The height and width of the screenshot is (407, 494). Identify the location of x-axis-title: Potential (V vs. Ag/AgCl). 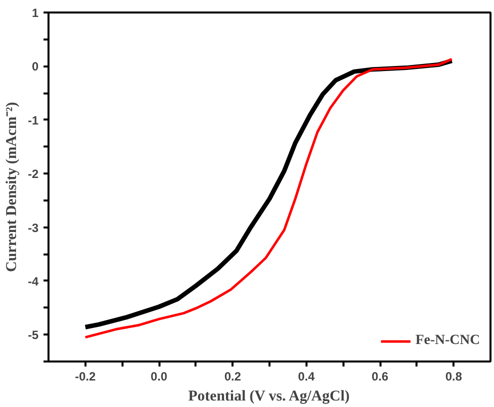
(269, 396).